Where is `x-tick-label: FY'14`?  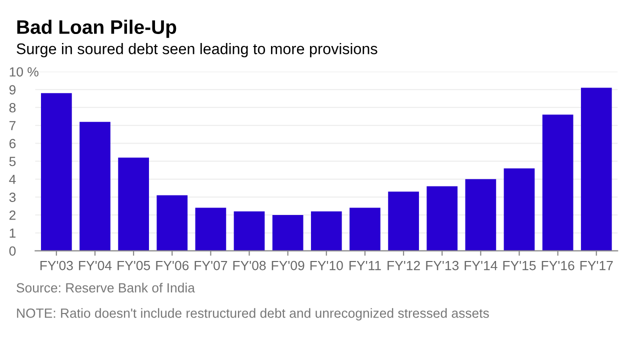
x-tick-label: FY'14 is located at coordinates (481, 265).